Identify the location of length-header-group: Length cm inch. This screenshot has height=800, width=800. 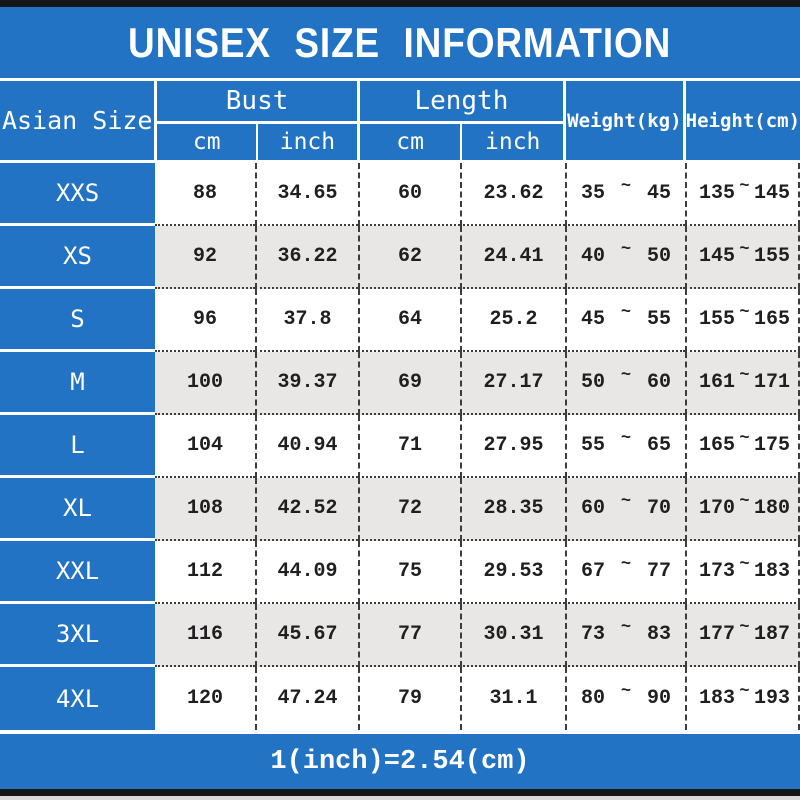
(460, 120).